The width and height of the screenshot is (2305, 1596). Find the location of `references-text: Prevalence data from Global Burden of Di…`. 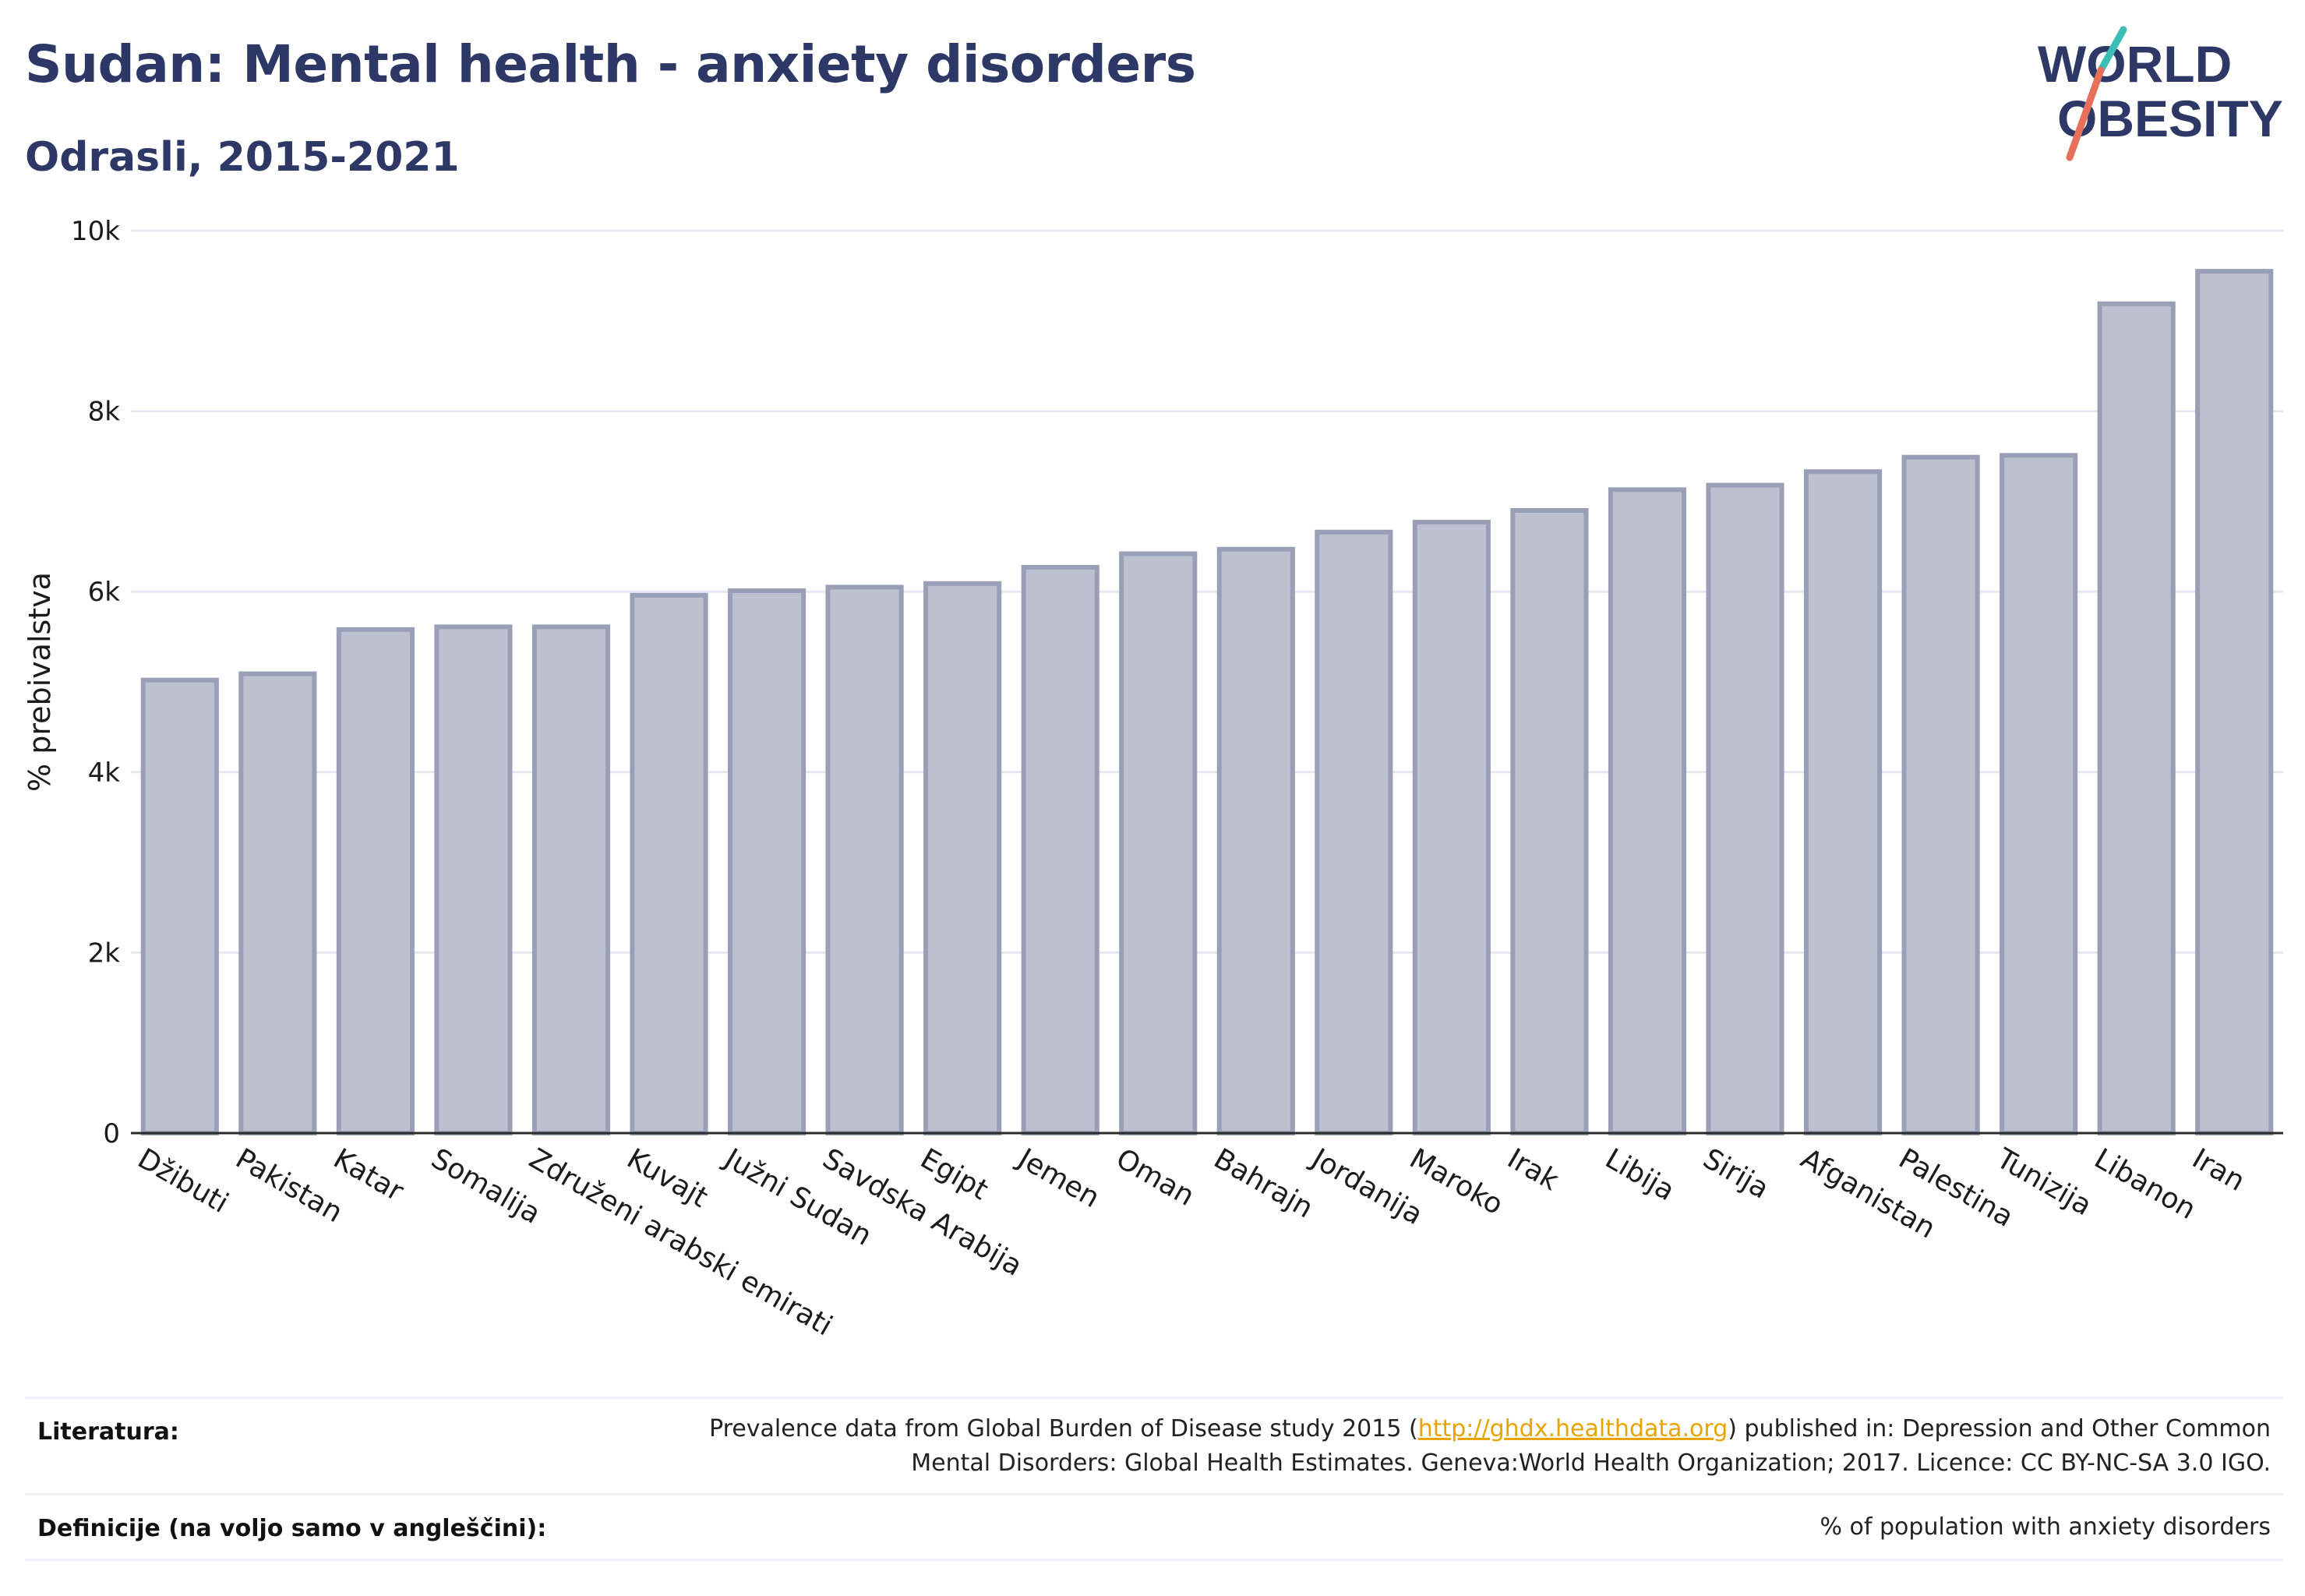

references-text: Prevalence data from Global Burden of Di… is located at coordinates (1413, 1446).